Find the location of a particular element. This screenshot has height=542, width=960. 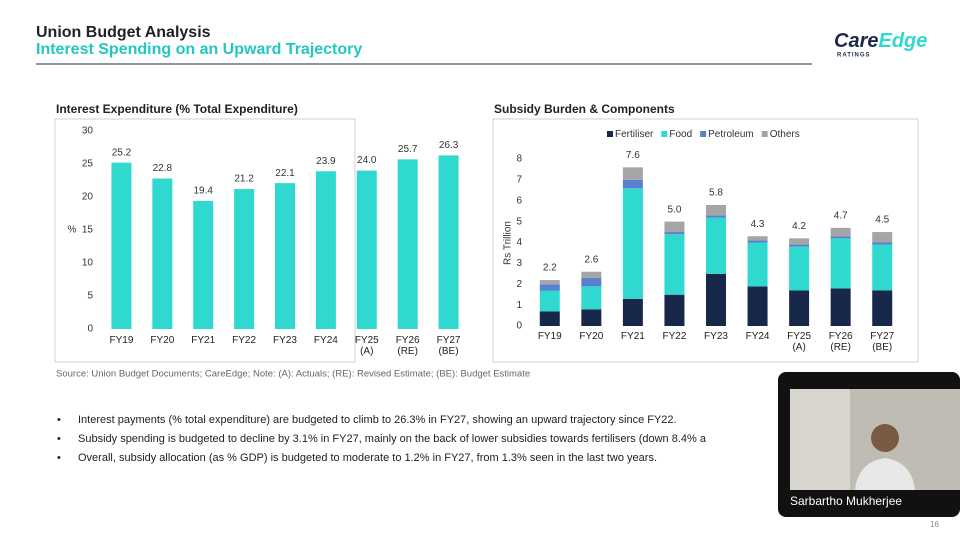

data-label: 19.4 is located at coordinates (203, 191).